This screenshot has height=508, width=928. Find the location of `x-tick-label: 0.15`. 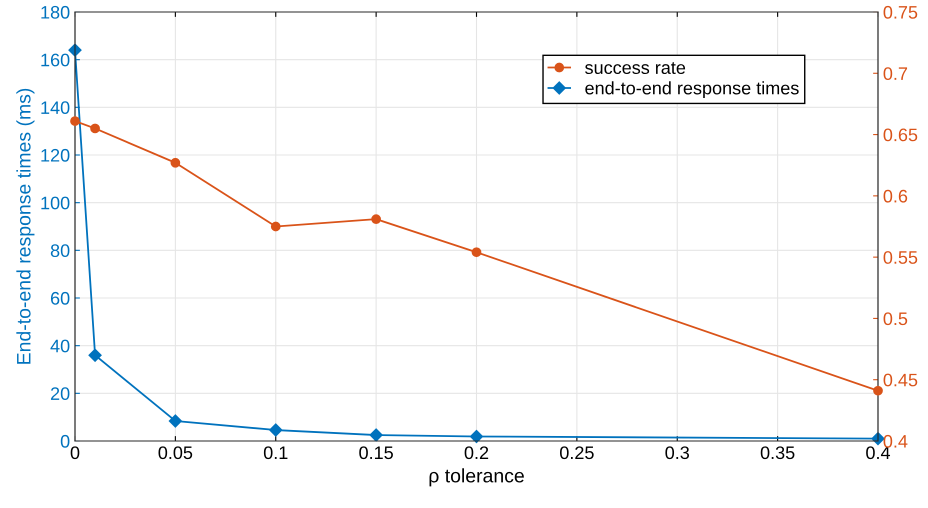

x-tick-label: 0.15 is located at coordinates (376, 453).